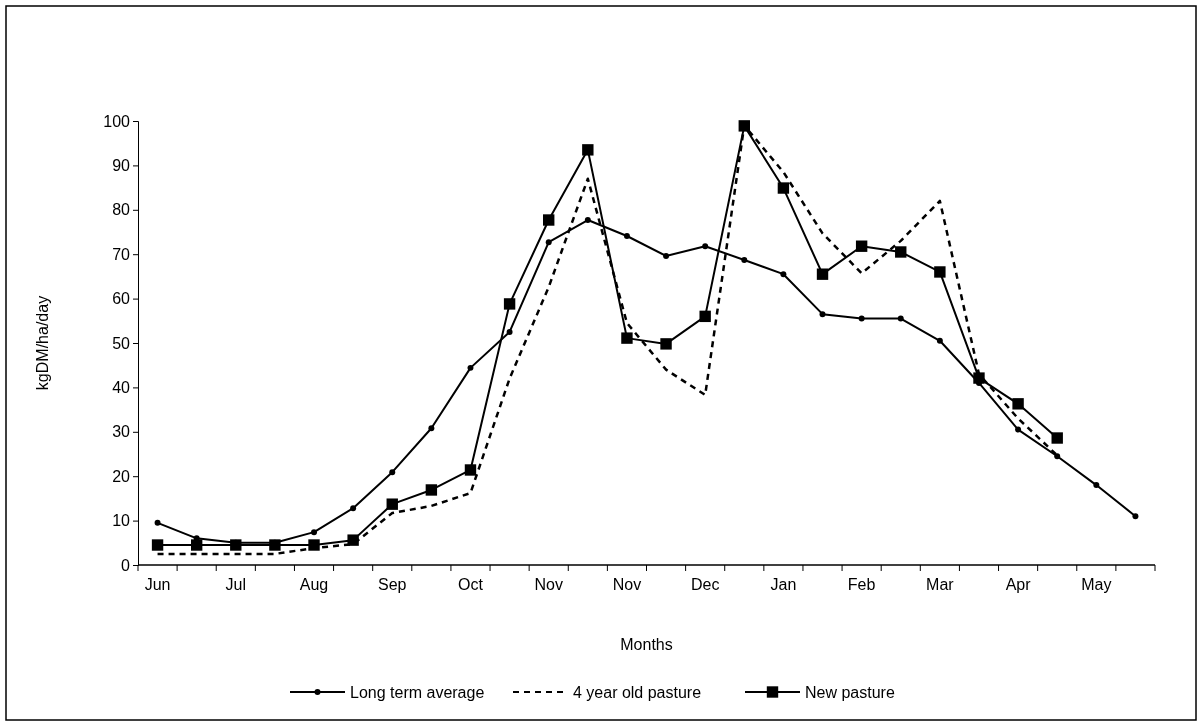 The image size is (1203, 727). Describe the element at coordinates (417, 692) in the screenshot. I see `legend-label: Long term average` at that location.